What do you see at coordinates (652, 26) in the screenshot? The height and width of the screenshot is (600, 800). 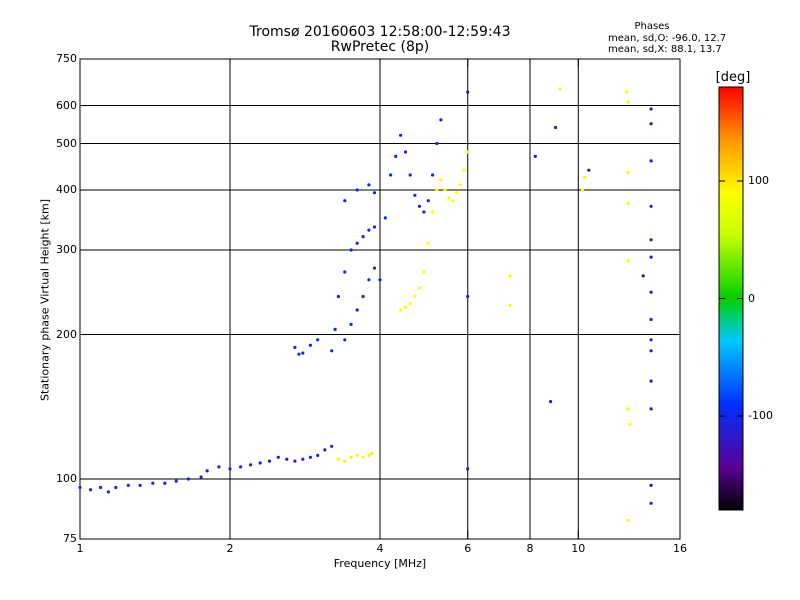 I see `phases-title: Phases` at bounding box center [652, 26].